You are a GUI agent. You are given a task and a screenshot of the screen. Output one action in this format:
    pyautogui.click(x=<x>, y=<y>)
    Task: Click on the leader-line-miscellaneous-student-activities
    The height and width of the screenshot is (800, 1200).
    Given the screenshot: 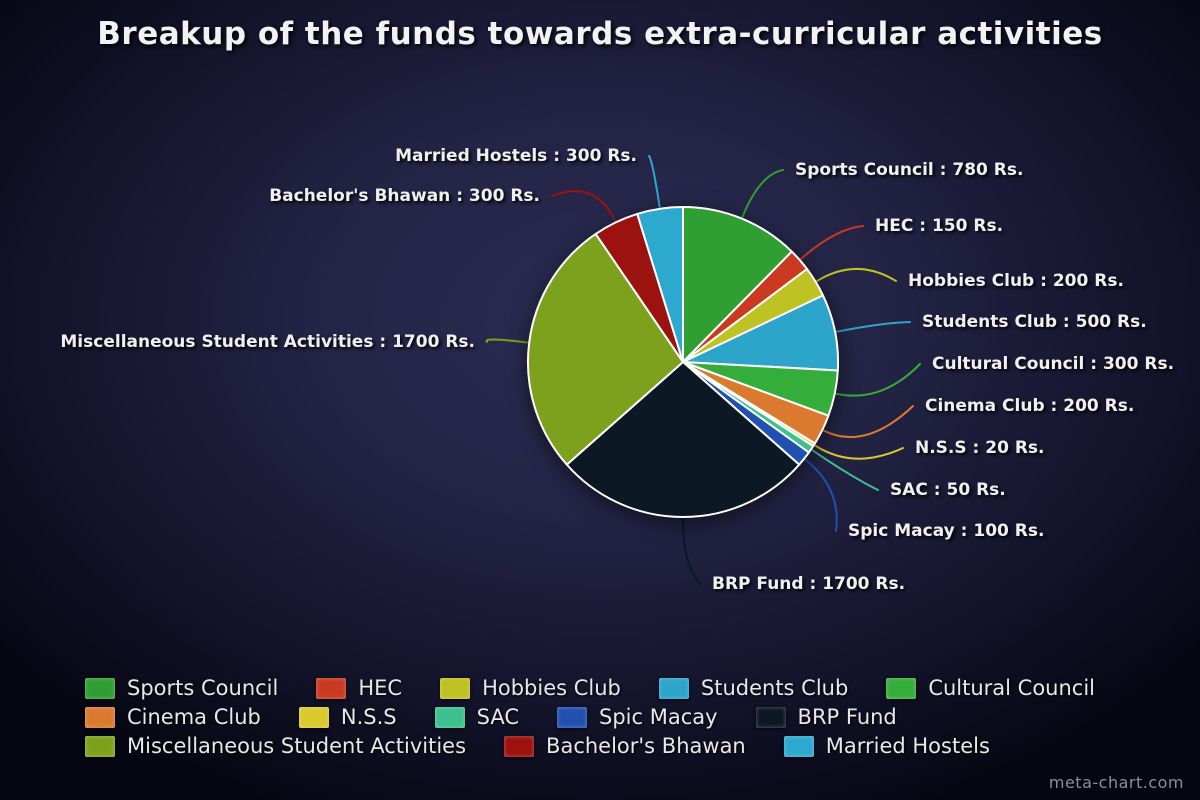 What is the action you would take?
    pyautogui.click(x=507, y=341)
    